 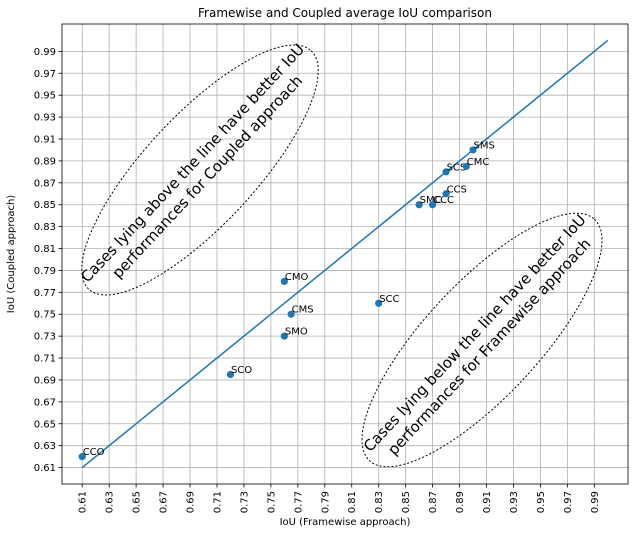 I want to click on y-tick-label: 0.61, so click(x=45, y=468).